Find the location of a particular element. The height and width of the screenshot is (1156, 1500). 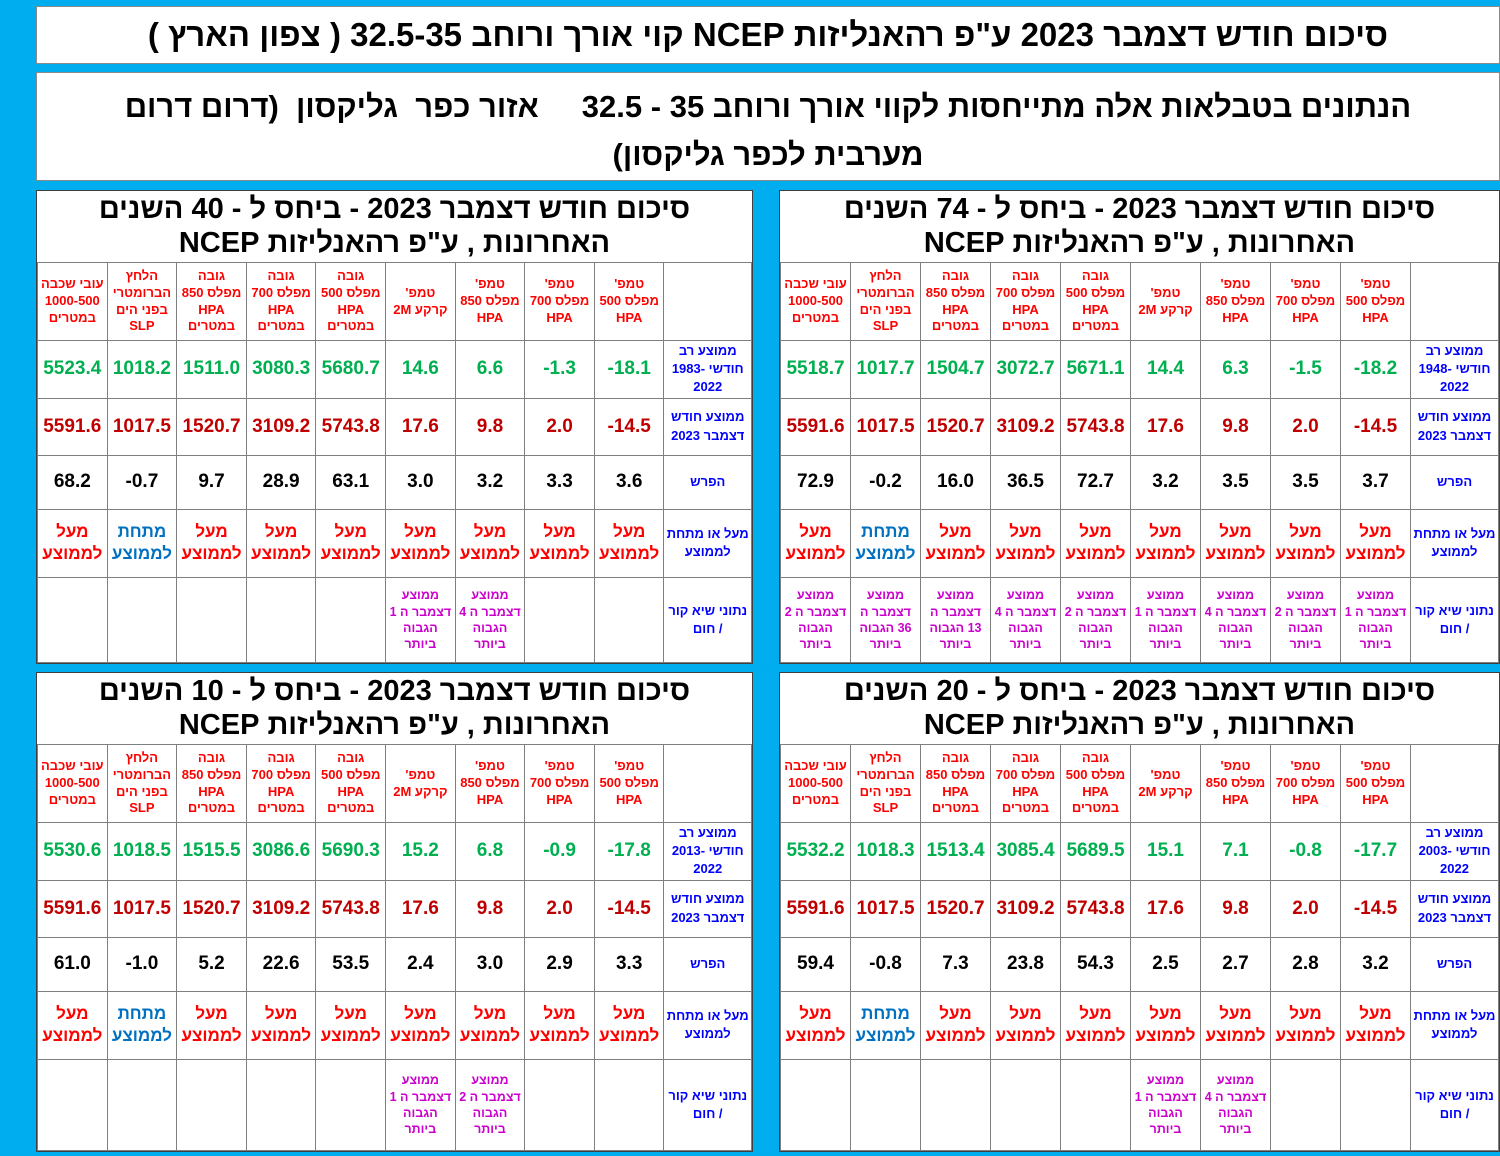

cell-diff: 7.3 is located at coordinates (955, 964).